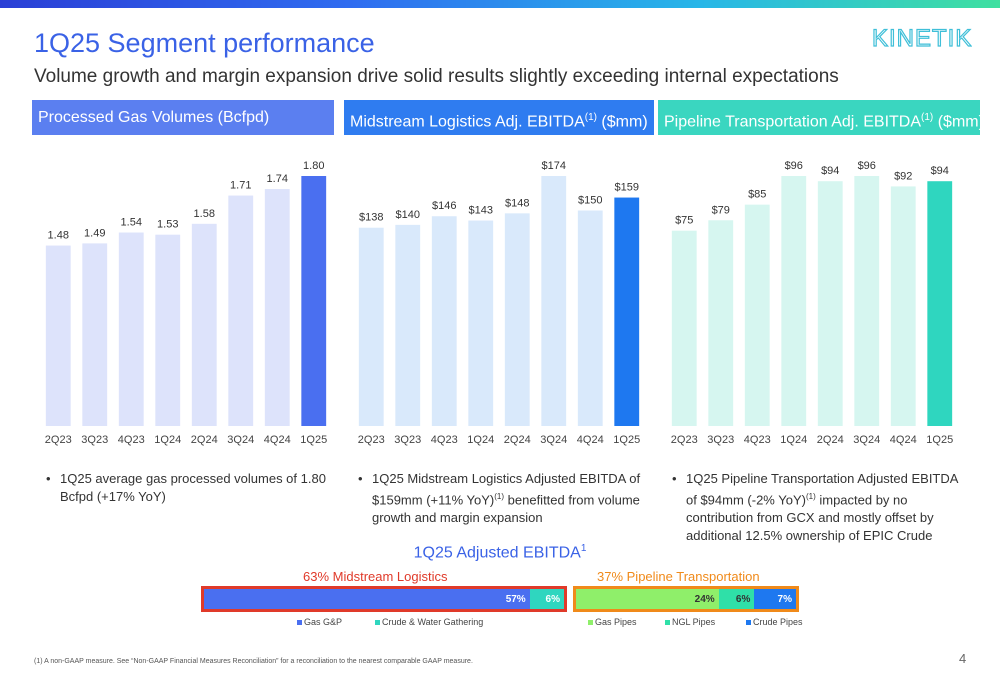  Describe the element at coordinates (678, 576) in the screenshot. I see `pipeline-share-label: 37% Pipeline Transportation` at that location.